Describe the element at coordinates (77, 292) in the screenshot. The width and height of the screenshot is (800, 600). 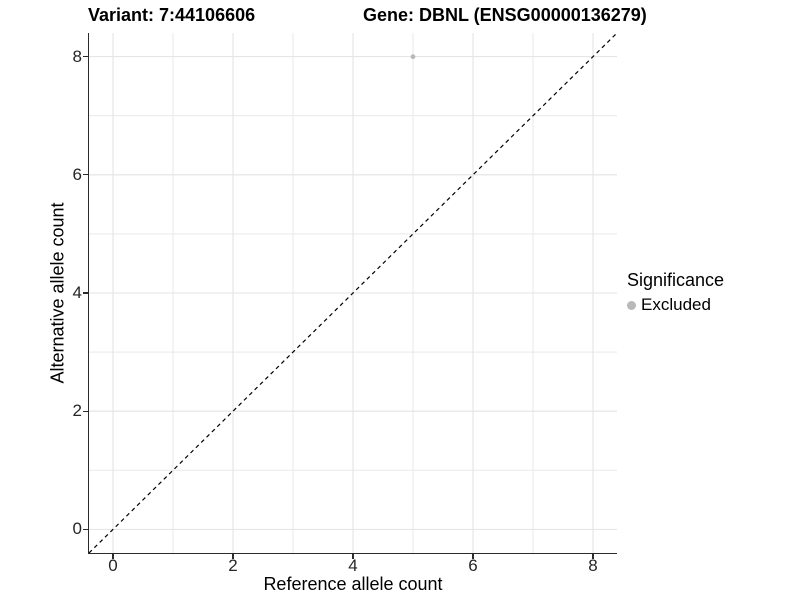
I see `y-tick-label: 4` at that location.